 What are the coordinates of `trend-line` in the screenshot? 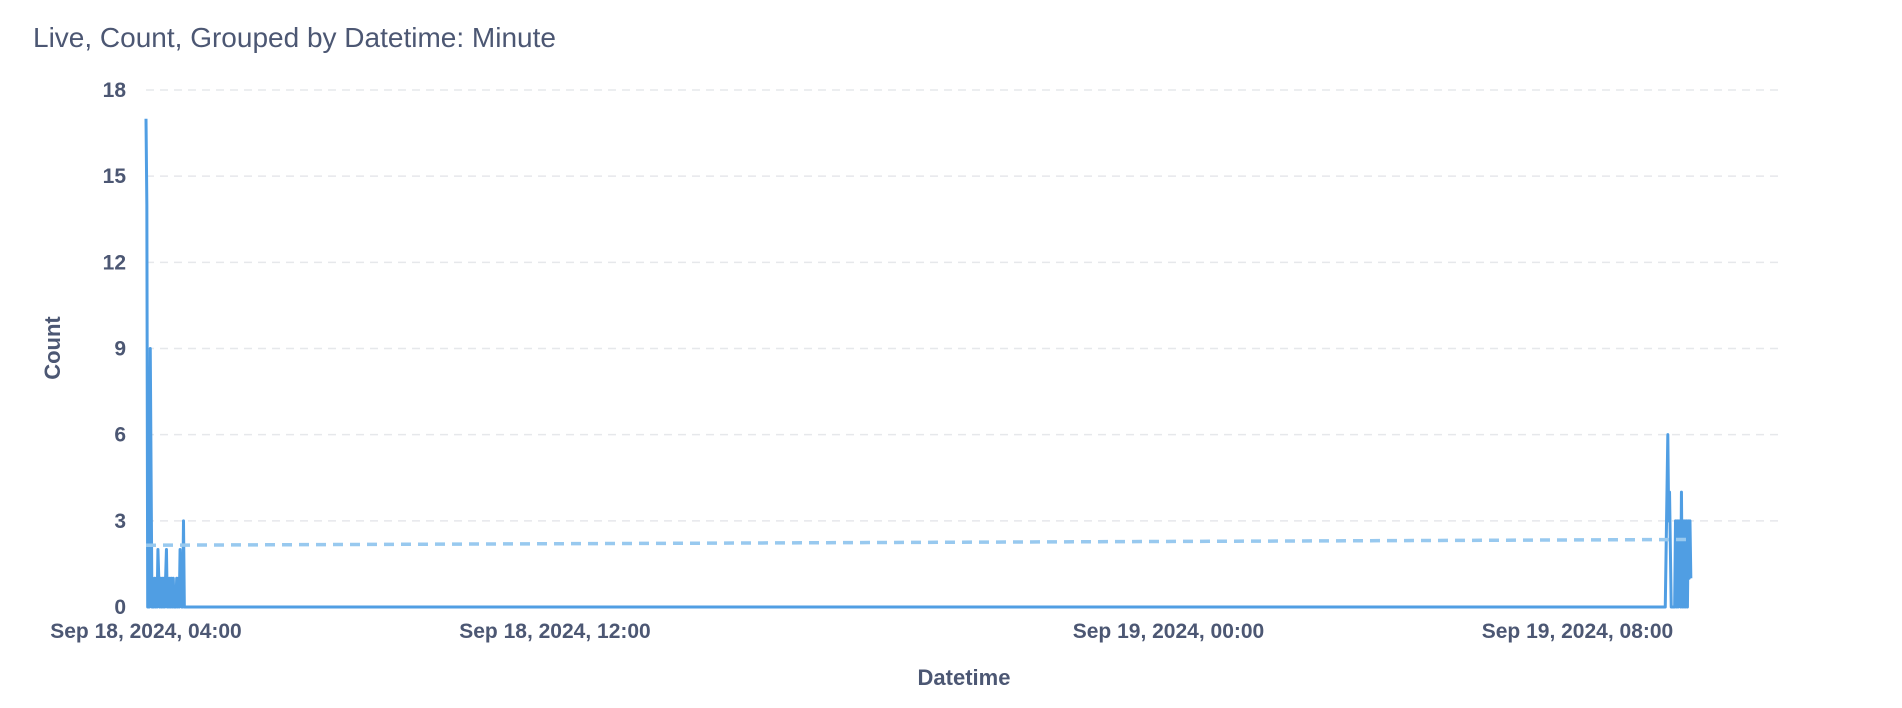 It's located at (918, 542).